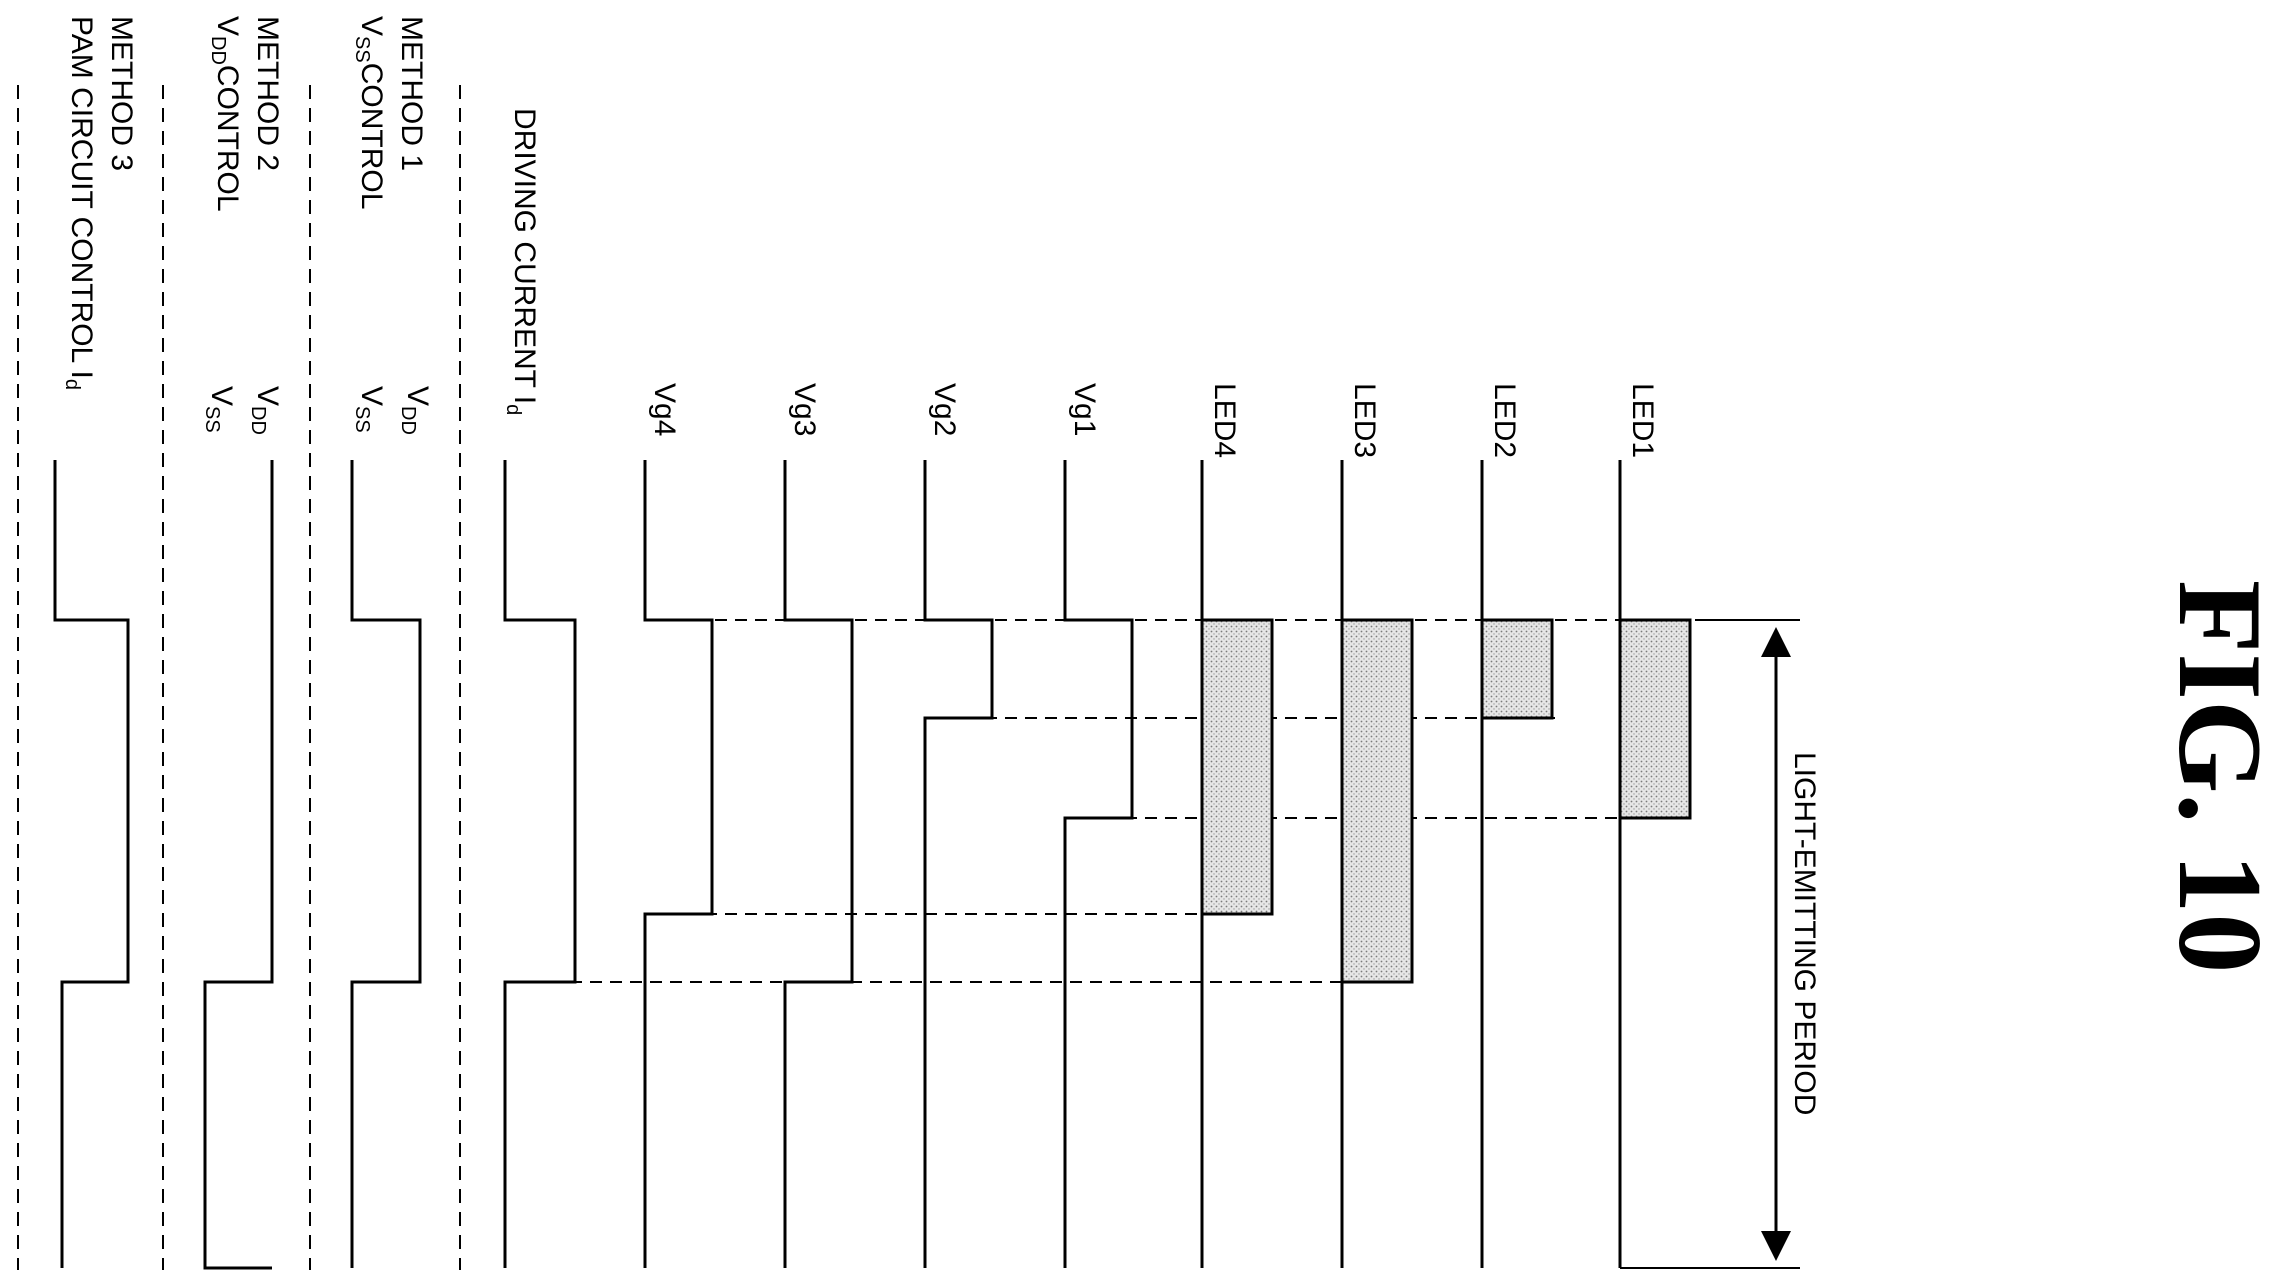 The height and width of the screenshot is (1284, 2274). Describe the element at coordinates (1224, 420) in the screenshot. I see `led-label: LED4` at that location.